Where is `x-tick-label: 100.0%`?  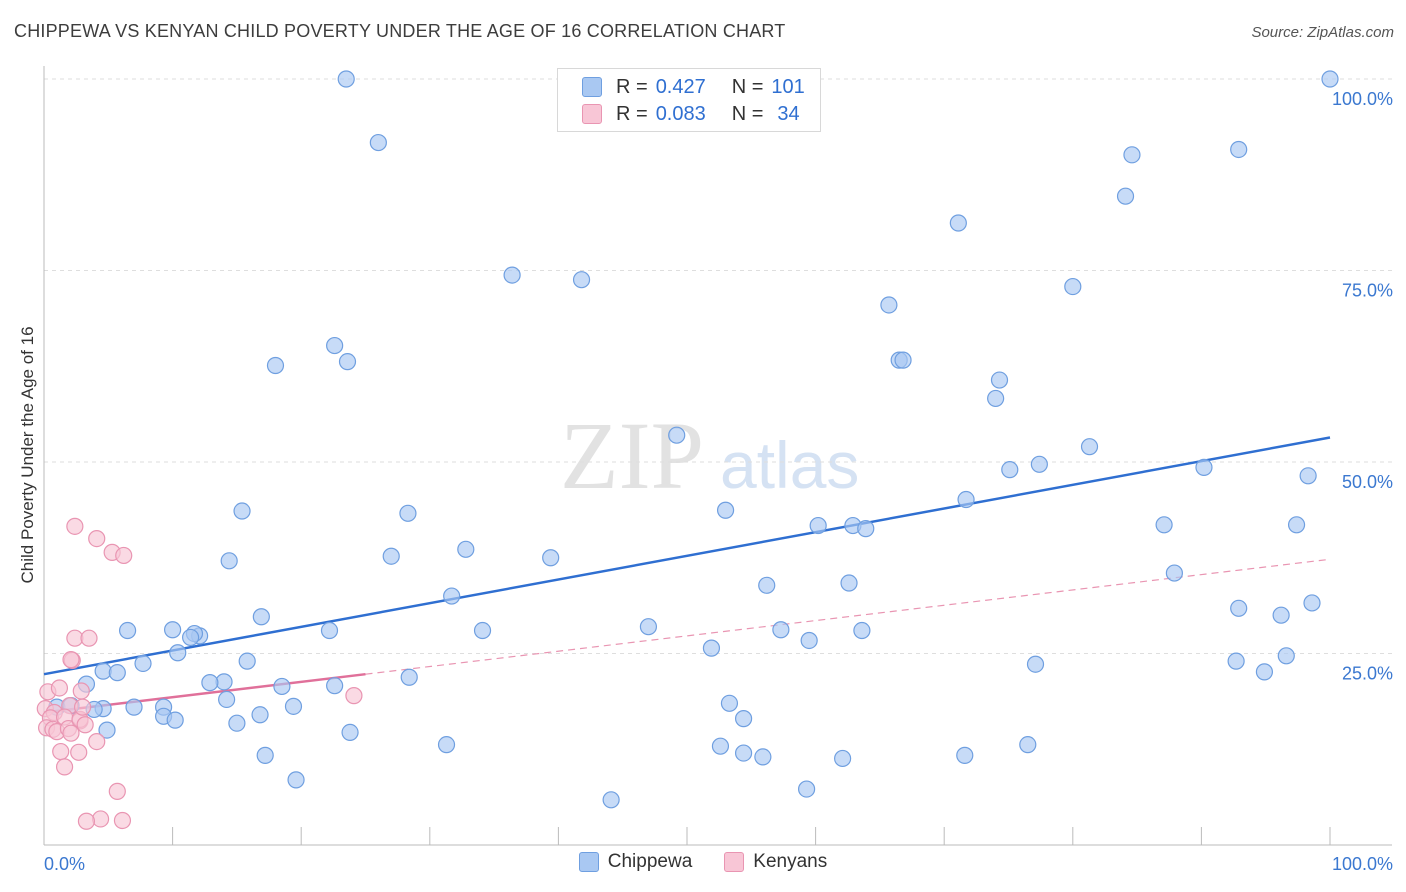
x-tick-label: 100.0% is located at coordinates (1362, 864).